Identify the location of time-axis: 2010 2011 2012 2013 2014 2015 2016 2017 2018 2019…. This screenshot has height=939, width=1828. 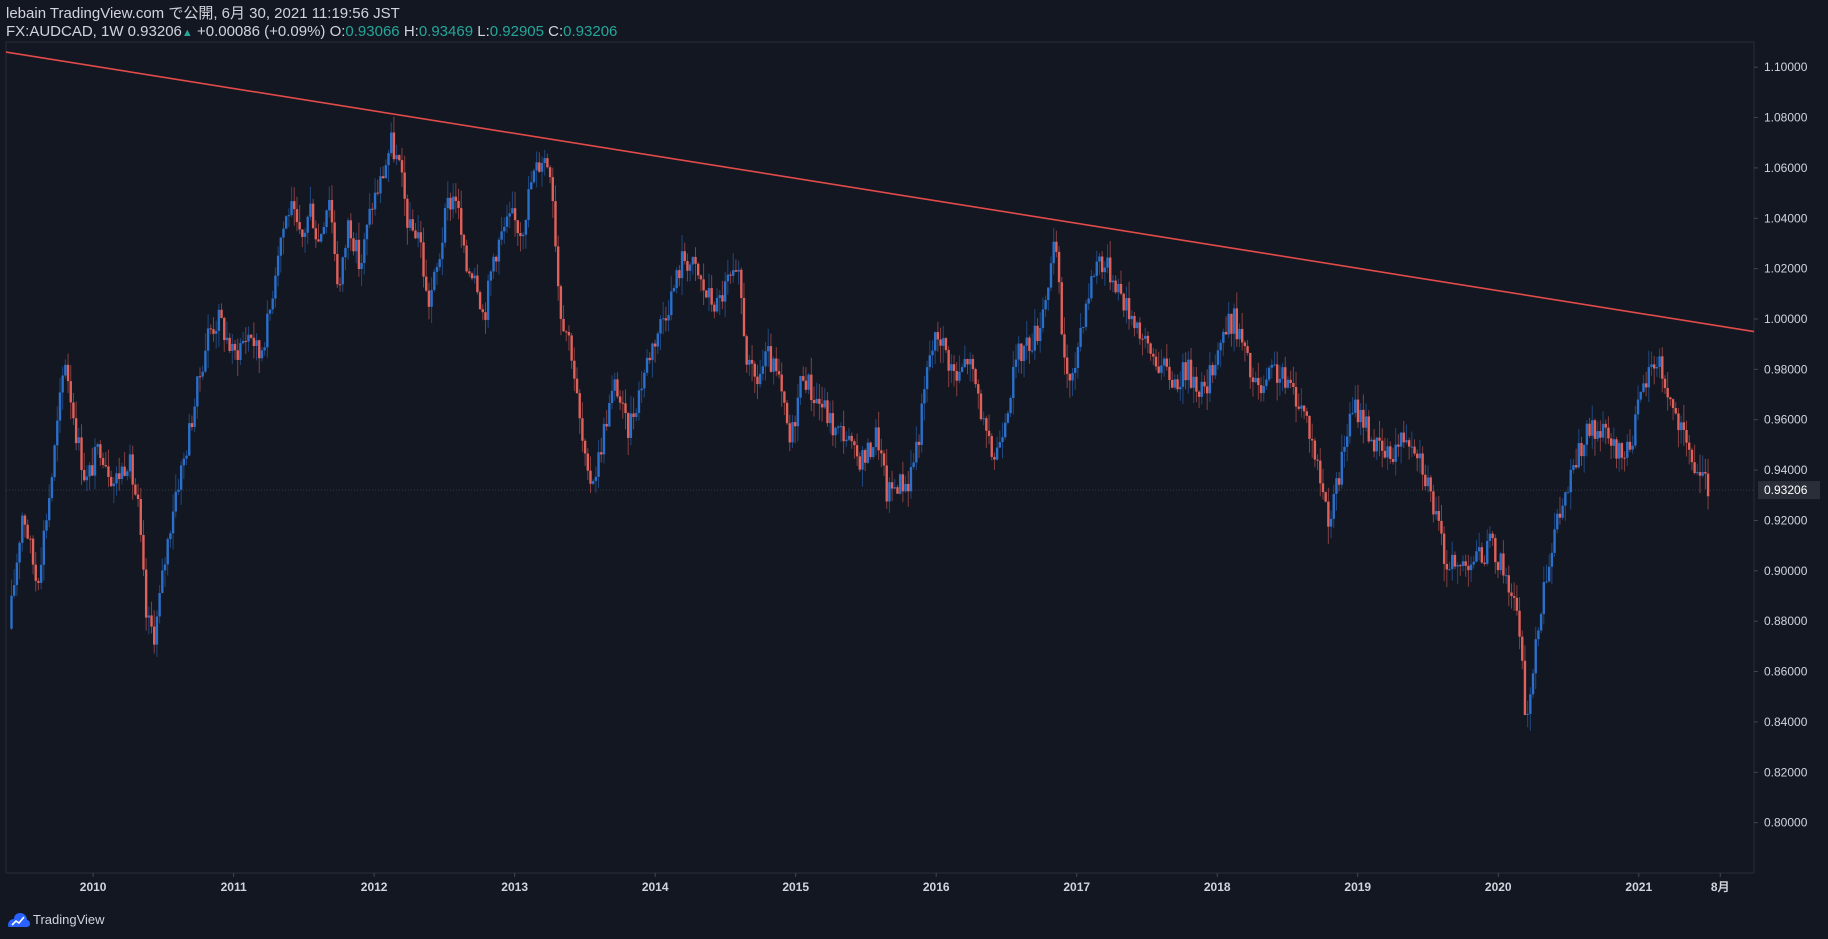
(905, 883).